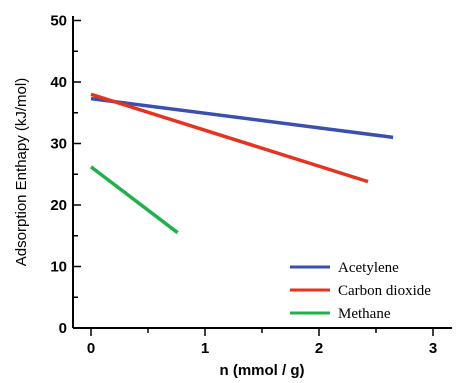 Image resolution: width=456 pixels, height=383 pixels. I want to click on series-line-acetylene, so click(242, 118).